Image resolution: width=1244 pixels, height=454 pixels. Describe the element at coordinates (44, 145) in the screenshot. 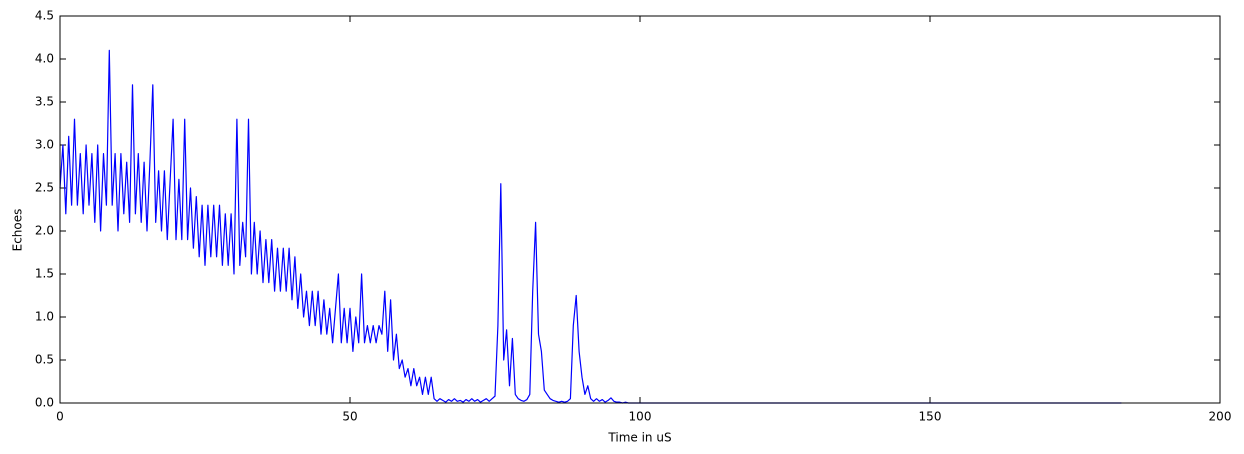

I see `y-tick-label: 3.0` at that location.